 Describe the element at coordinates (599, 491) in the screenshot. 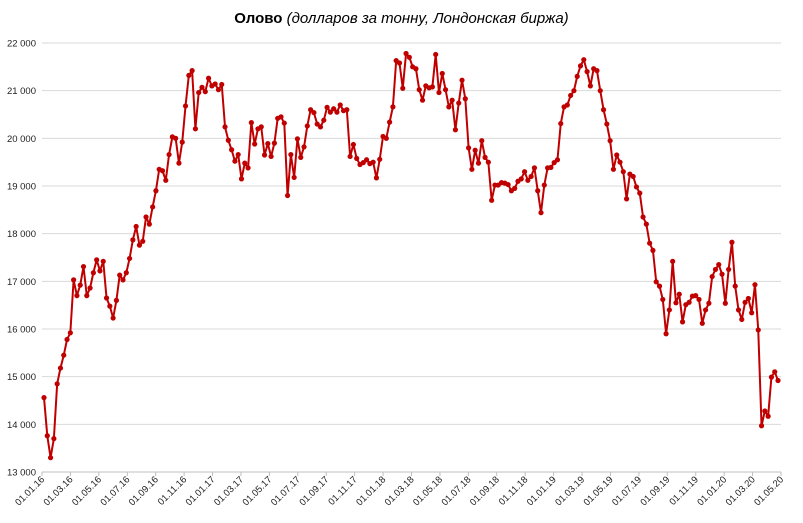

I see `x-tick-label: 01.05.19` at that location.